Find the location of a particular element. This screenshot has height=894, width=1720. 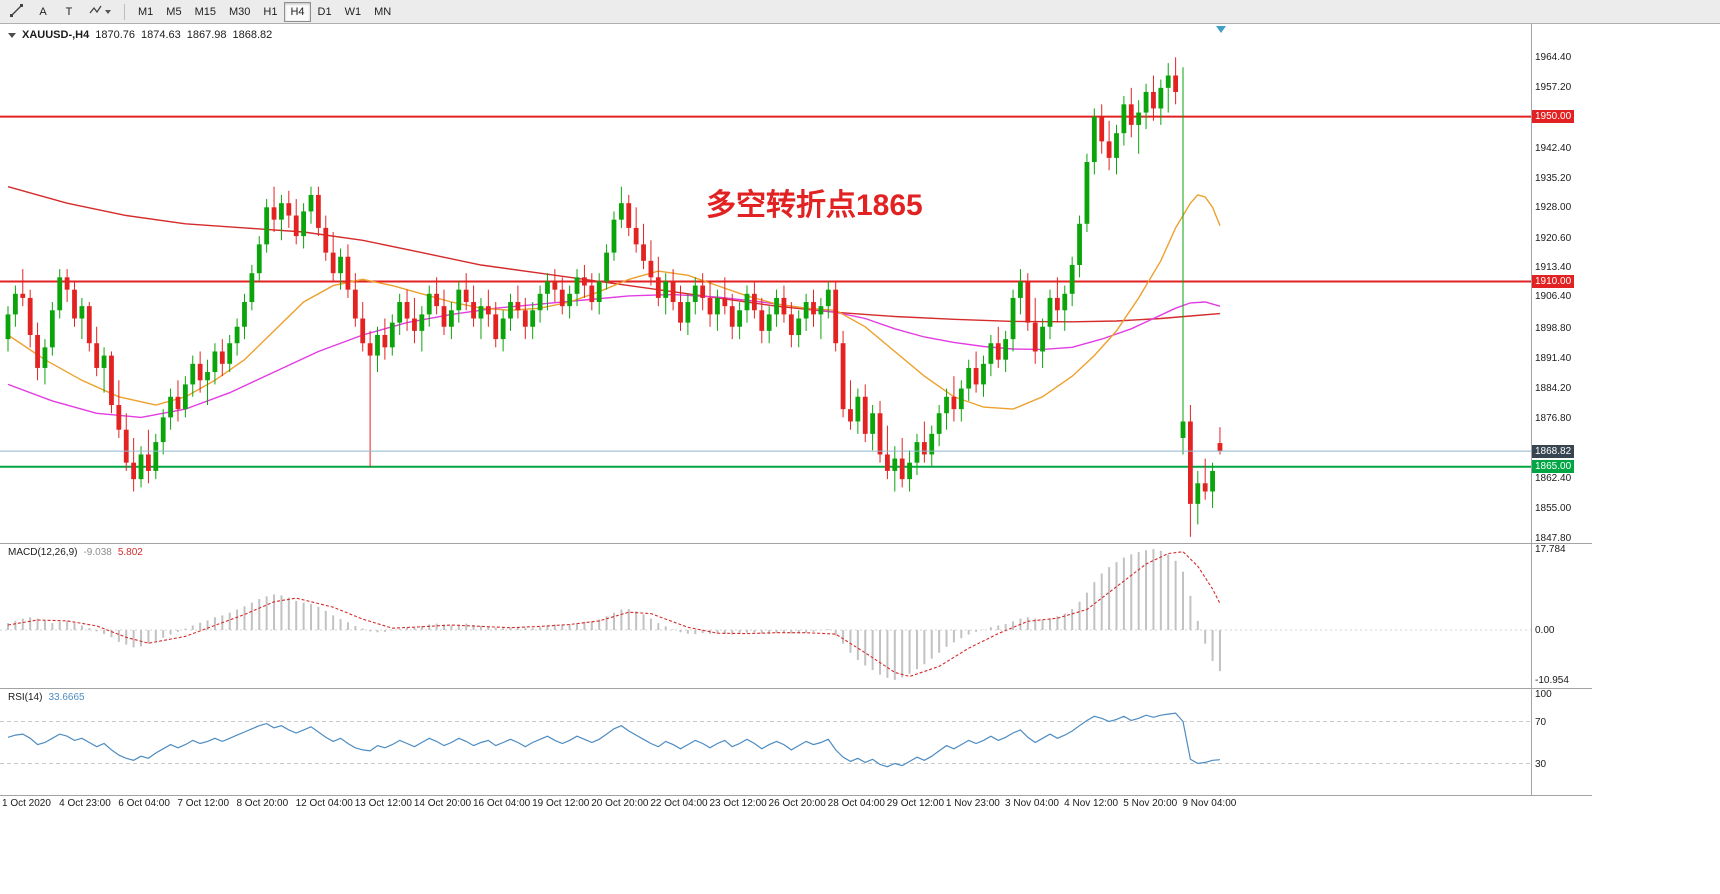

timeframe-button-M15: M15 is located at coordinates (205, 12).